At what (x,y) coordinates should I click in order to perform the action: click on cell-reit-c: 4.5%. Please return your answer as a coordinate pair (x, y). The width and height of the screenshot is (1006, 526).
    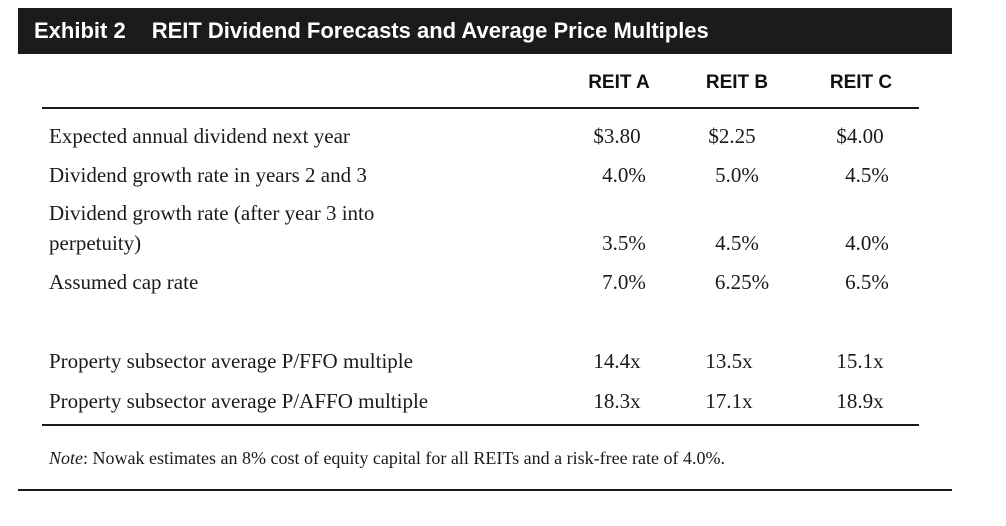
    Looking at the image, I should click on (867, 175).